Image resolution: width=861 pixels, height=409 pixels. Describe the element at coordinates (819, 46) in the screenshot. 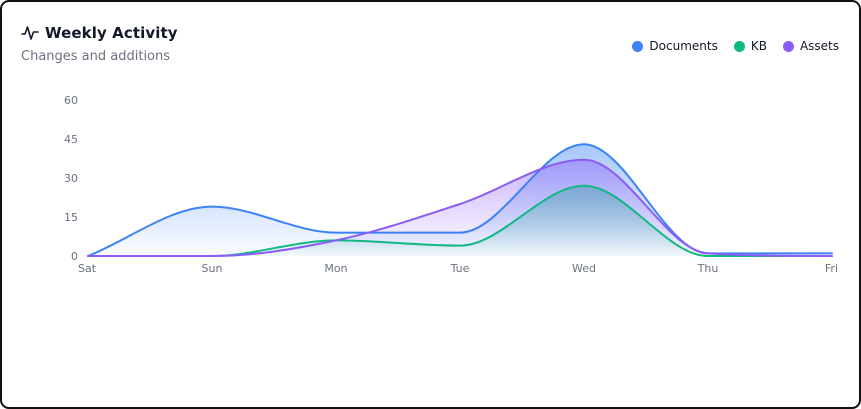

I see `legend-label-assets: Assets` at that location.